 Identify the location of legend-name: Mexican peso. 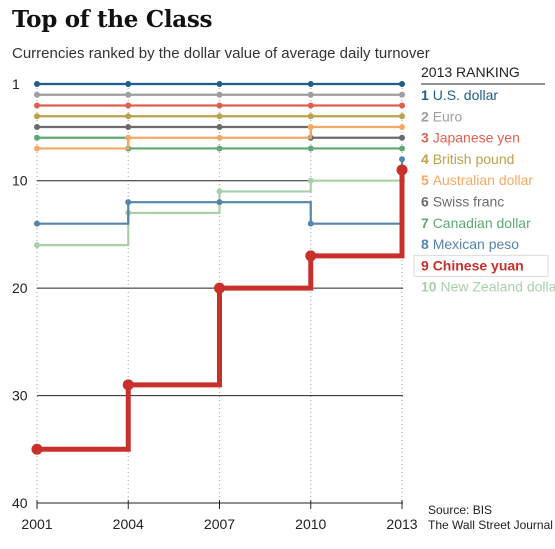
(476, 244).